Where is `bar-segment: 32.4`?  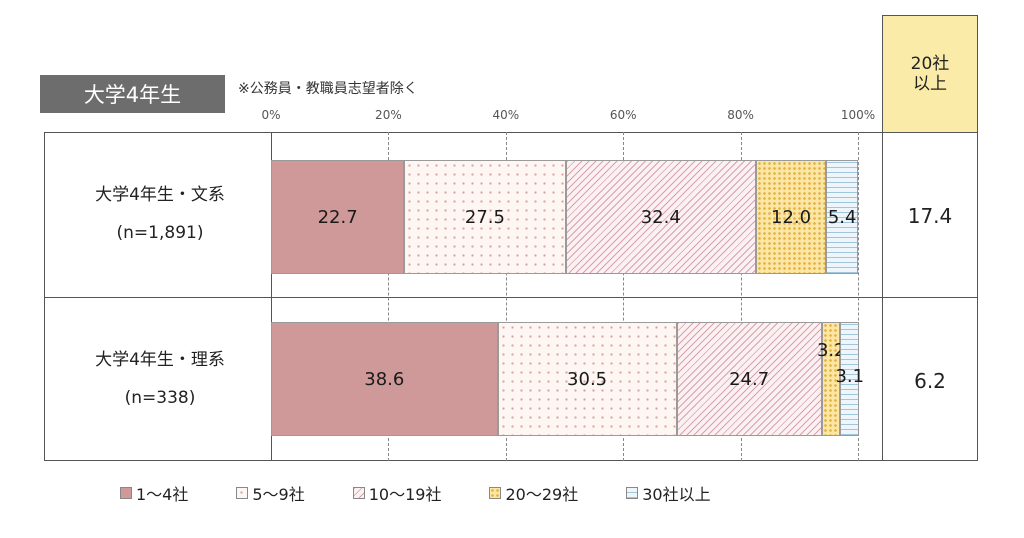
bar-segment: 32.4 is located at coordinates (660, 217).